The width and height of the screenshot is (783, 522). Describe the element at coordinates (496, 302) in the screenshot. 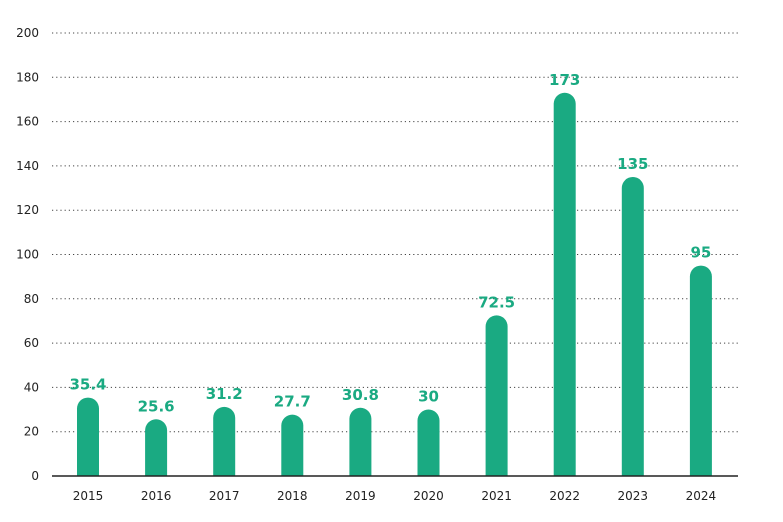

I see `value-label-2021: 72.5` at that location.